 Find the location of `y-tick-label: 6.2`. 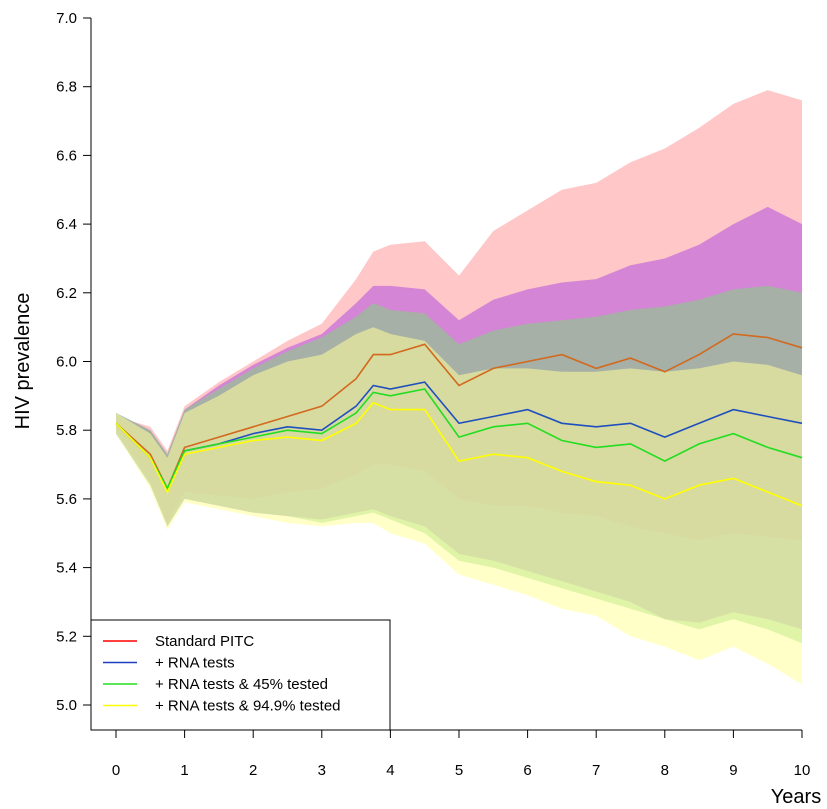

y-tick-label: 6.2 is located at coordinates (66, 293).